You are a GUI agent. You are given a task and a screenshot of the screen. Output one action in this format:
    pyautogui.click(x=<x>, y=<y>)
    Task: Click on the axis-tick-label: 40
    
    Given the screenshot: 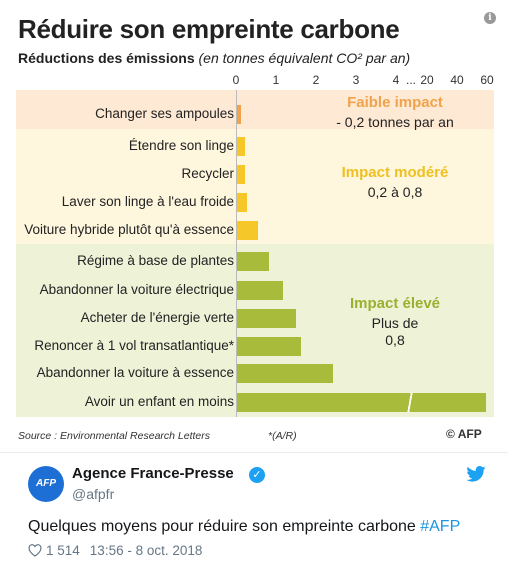 What is the action you would take?
    pyautogui.click(x=457, y=80)
    